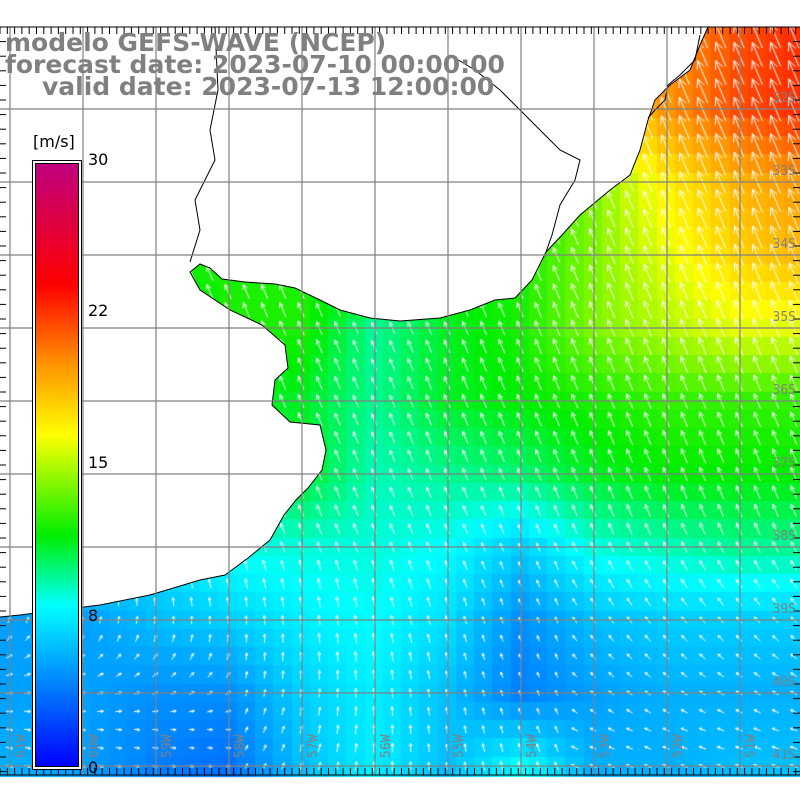 This screenshot has width=800, height=800. Describe the element at coordinates (784, 536) in the screenshot. I see `latitude-label: 38S` at that location.